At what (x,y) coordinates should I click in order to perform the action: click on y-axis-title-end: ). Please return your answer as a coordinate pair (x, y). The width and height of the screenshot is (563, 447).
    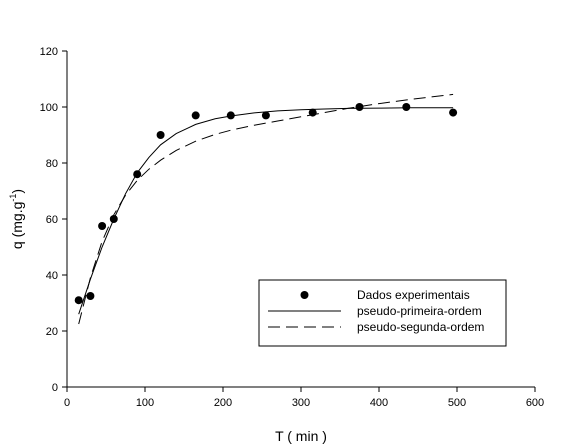
    Looking at the image, I should click on (17, 191).